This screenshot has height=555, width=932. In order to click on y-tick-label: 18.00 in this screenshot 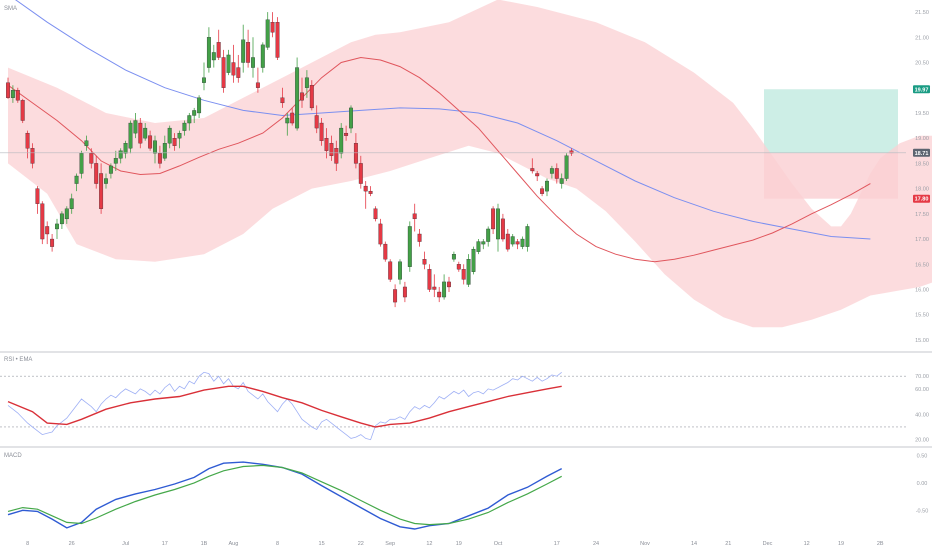, I will do `click(922, 190)`.